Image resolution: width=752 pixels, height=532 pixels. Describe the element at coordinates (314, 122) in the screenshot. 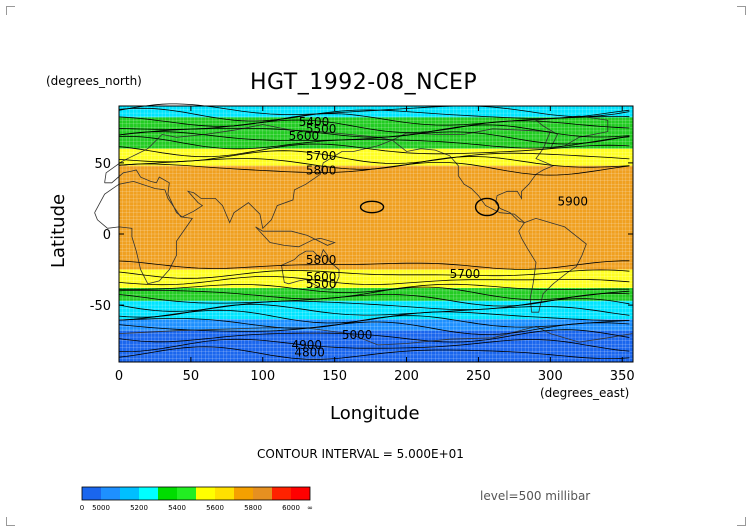

I see `contour-label-0: 5400` at that location.